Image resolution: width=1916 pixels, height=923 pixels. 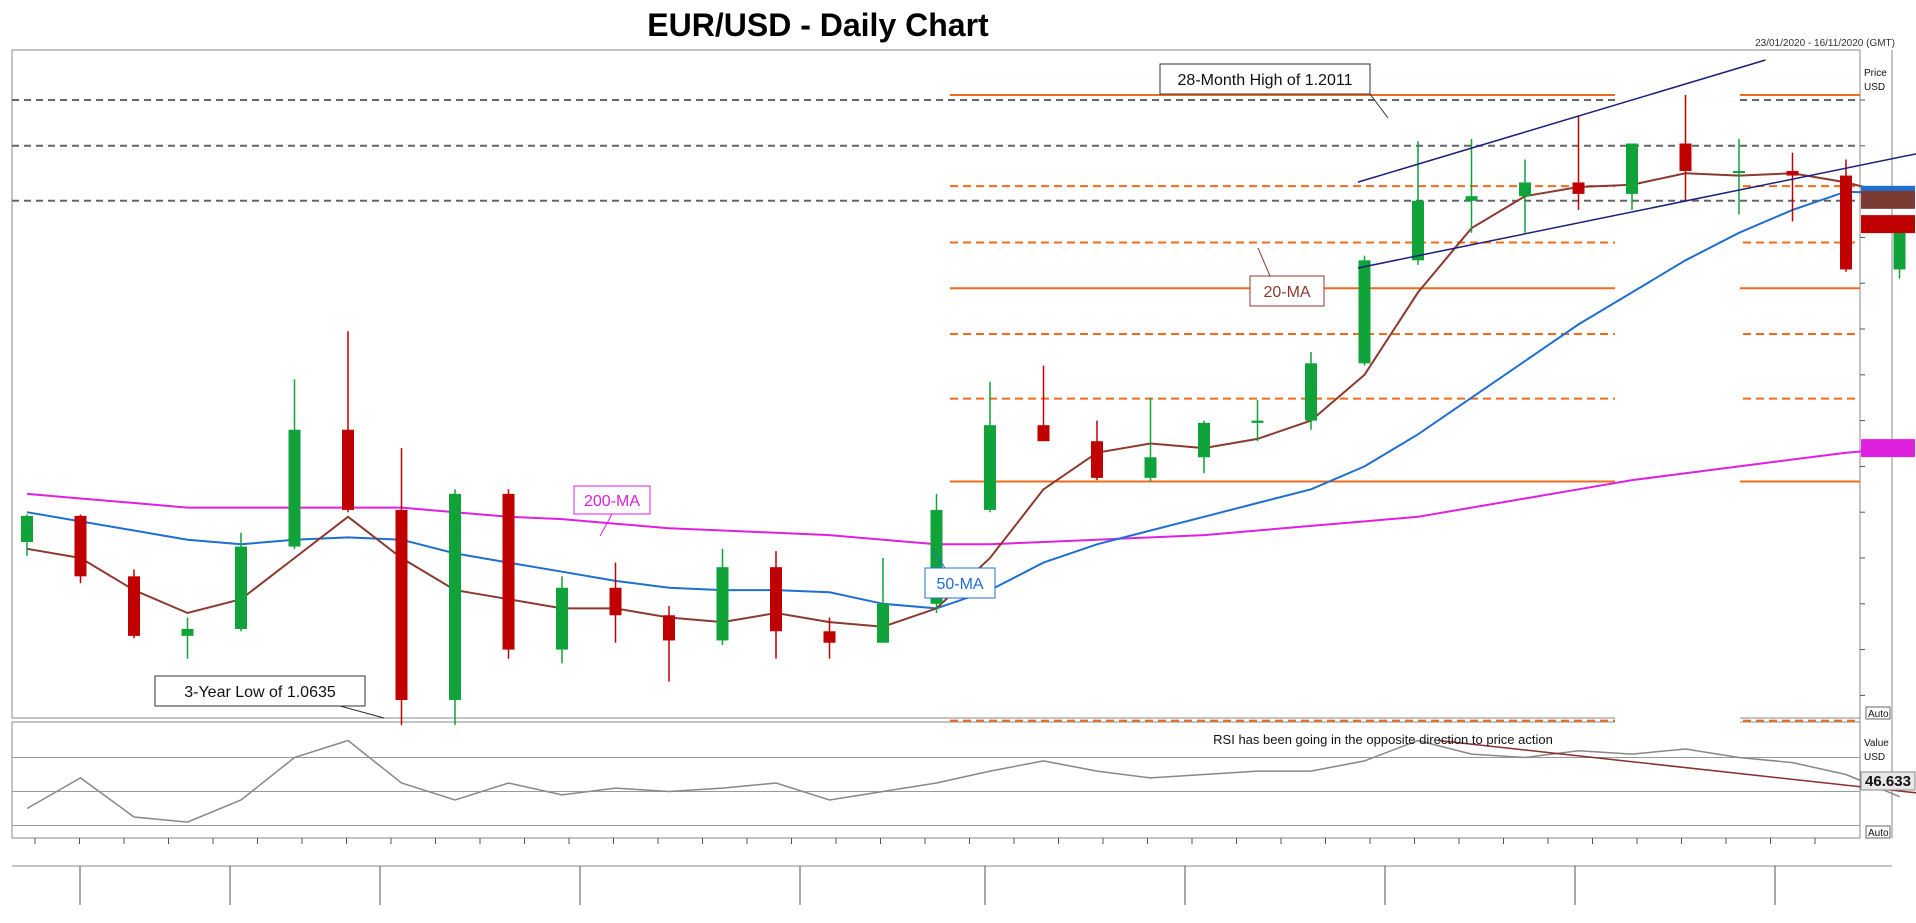 I want to click on rsi-value-text: 46.633, so click(x=1888, y=781).